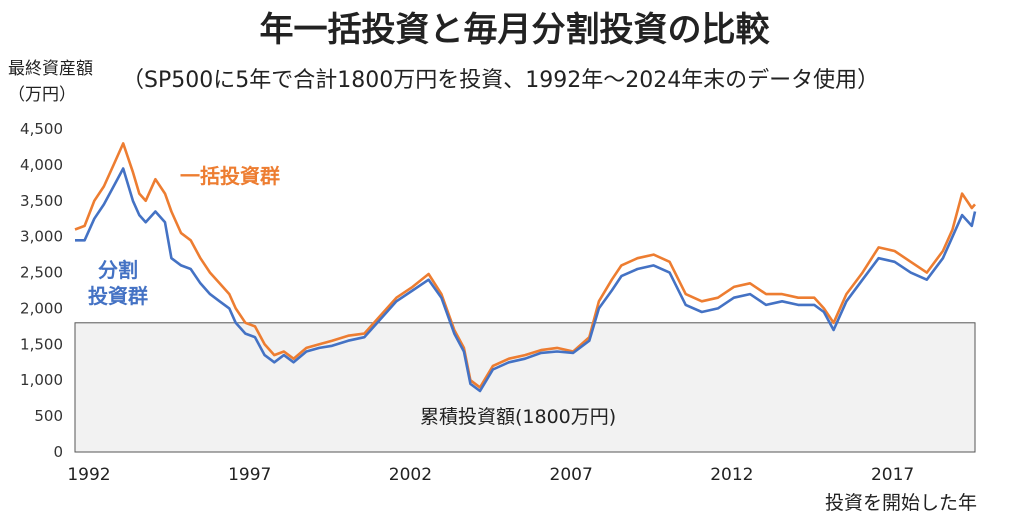 Image resolution: width=1029 pixels, height=531 pixels. Describe the element at coordinates (892, 475) in the screenshot. I see `x-tick-label: 2017` at that location.